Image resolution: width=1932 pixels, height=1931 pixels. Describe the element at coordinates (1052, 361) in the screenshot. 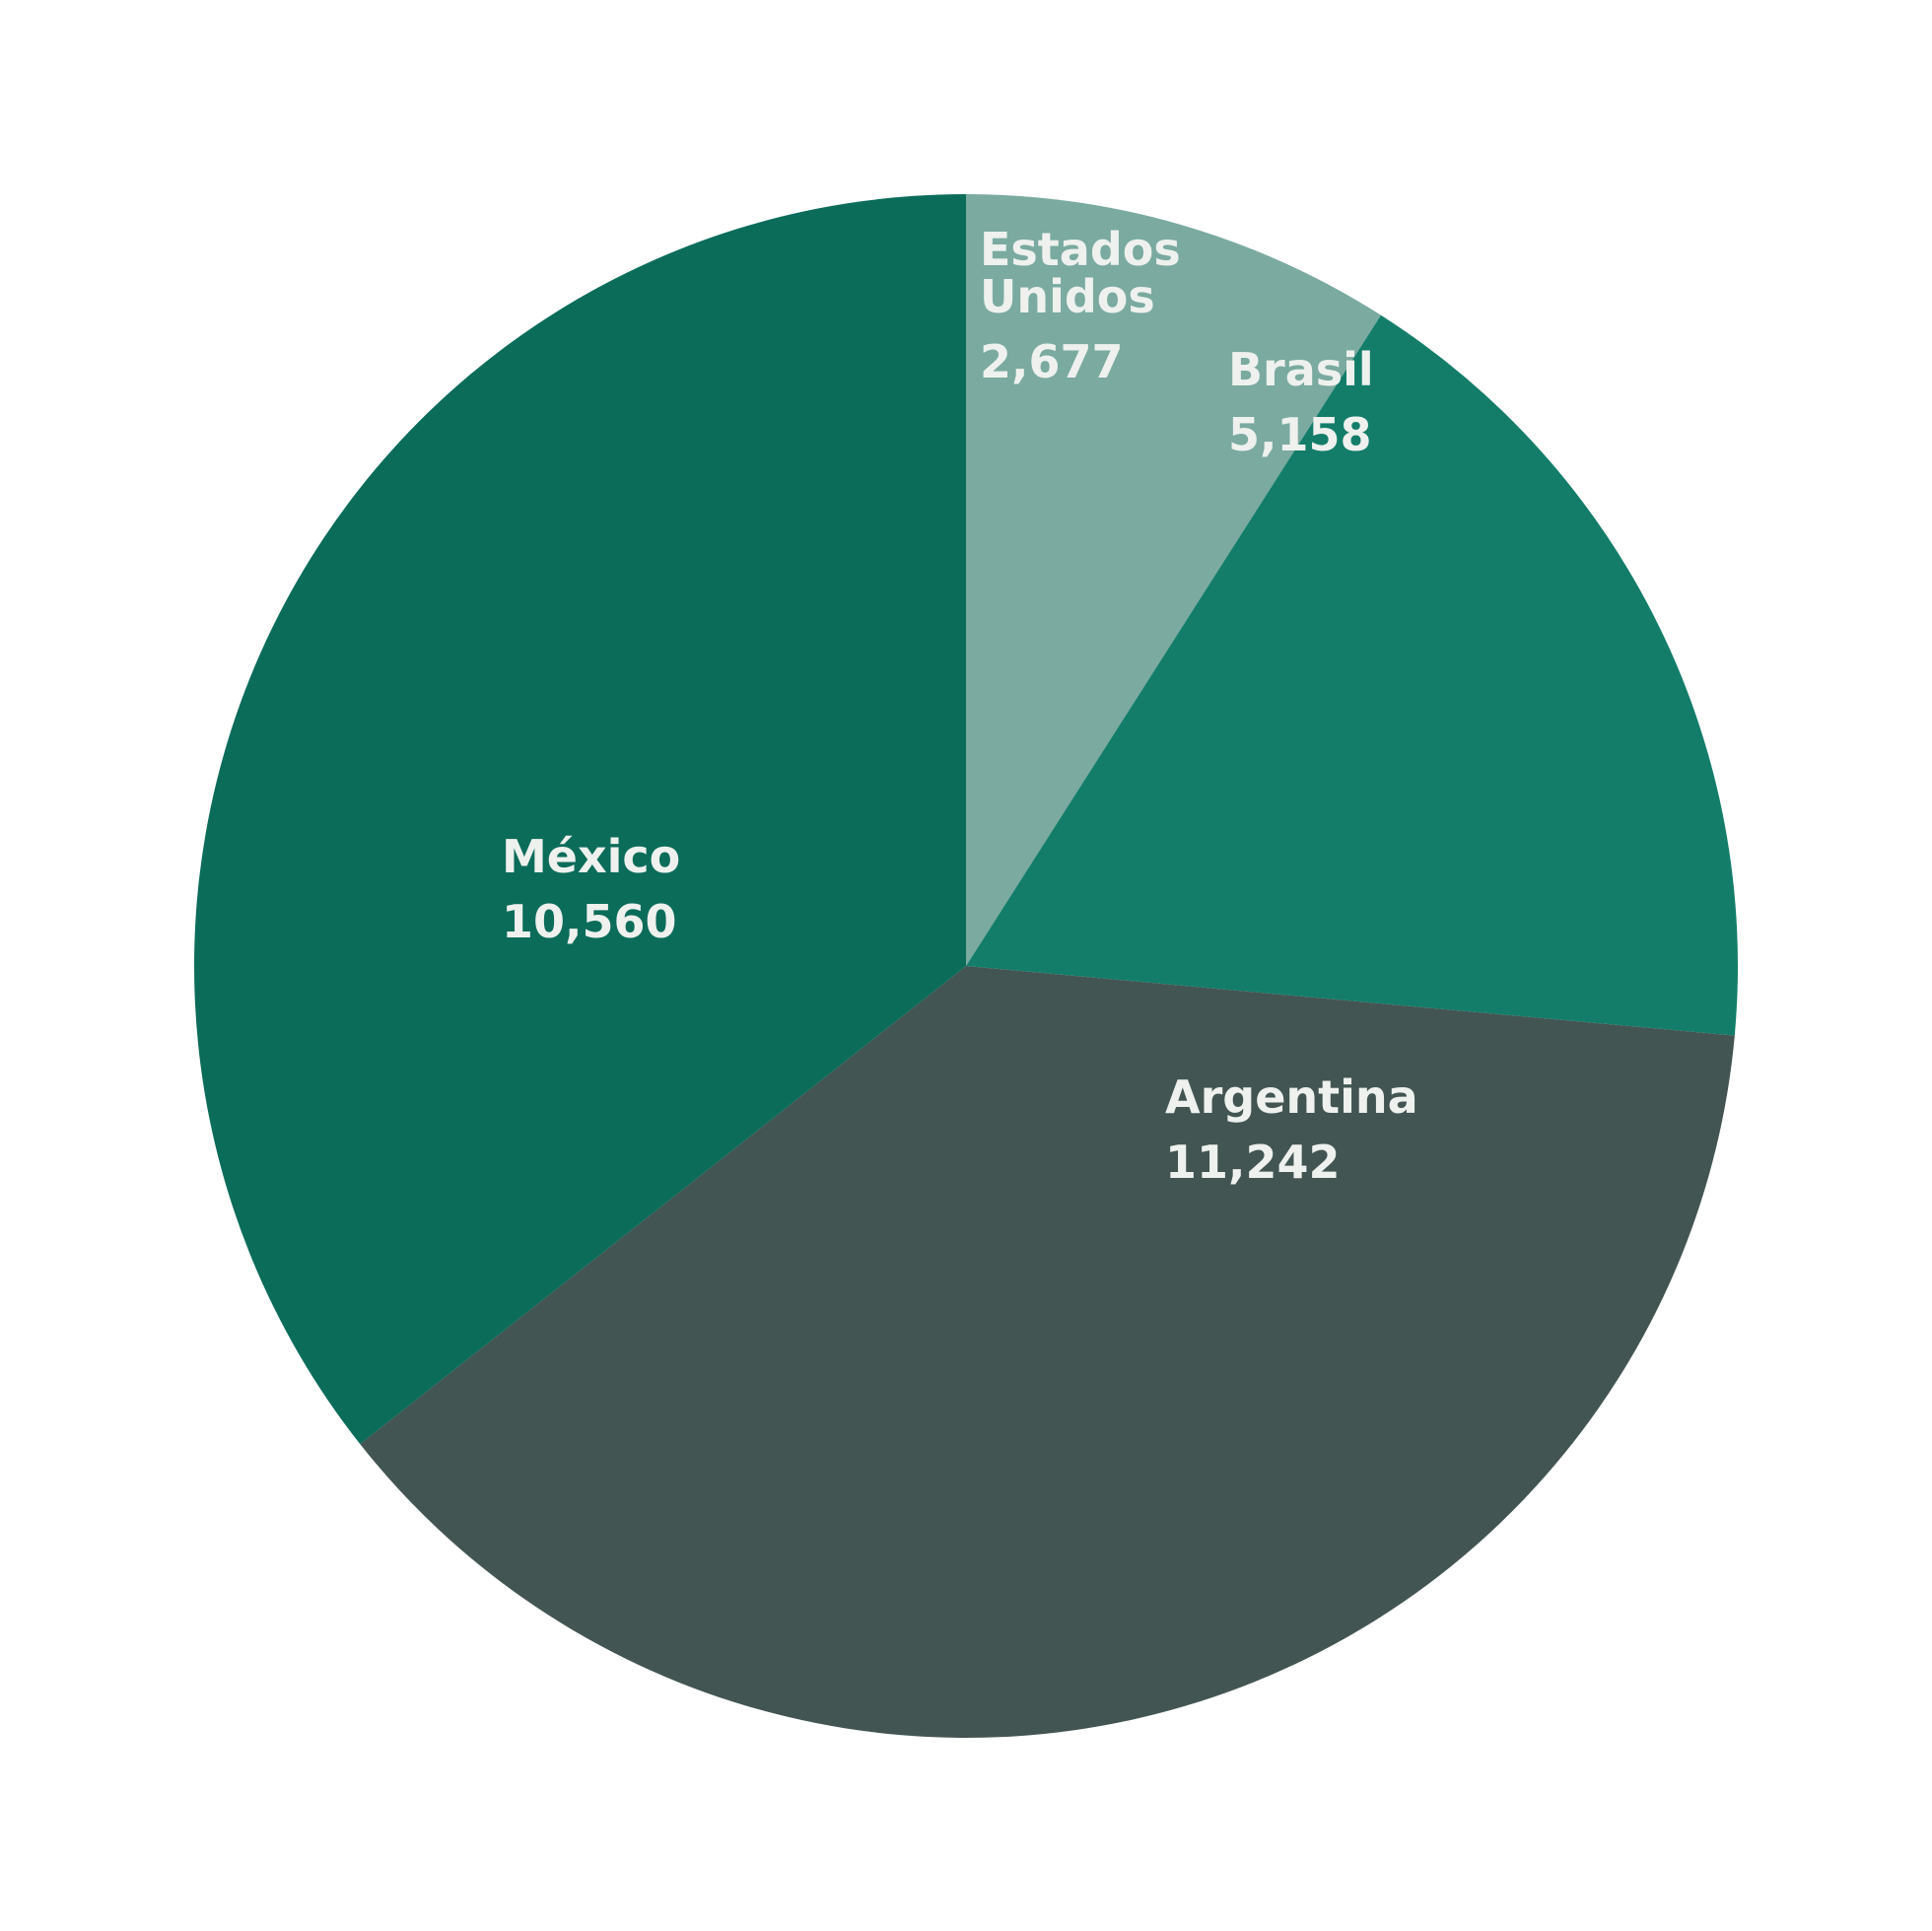

I see `slice-value: 2,677` at that location.